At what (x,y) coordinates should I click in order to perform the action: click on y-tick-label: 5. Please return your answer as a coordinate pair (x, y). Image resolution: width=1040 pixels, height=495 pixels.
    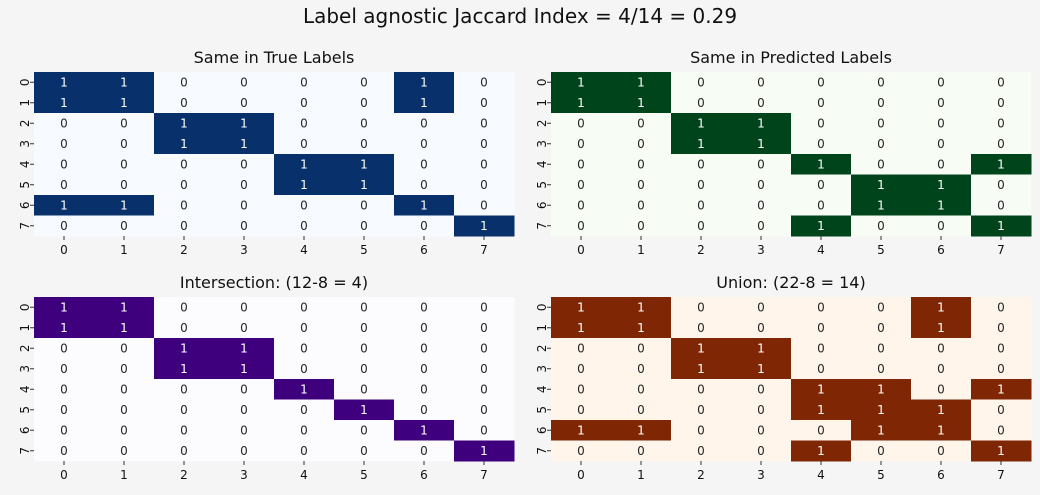
    Looking at the image, I should click on (25, 185).